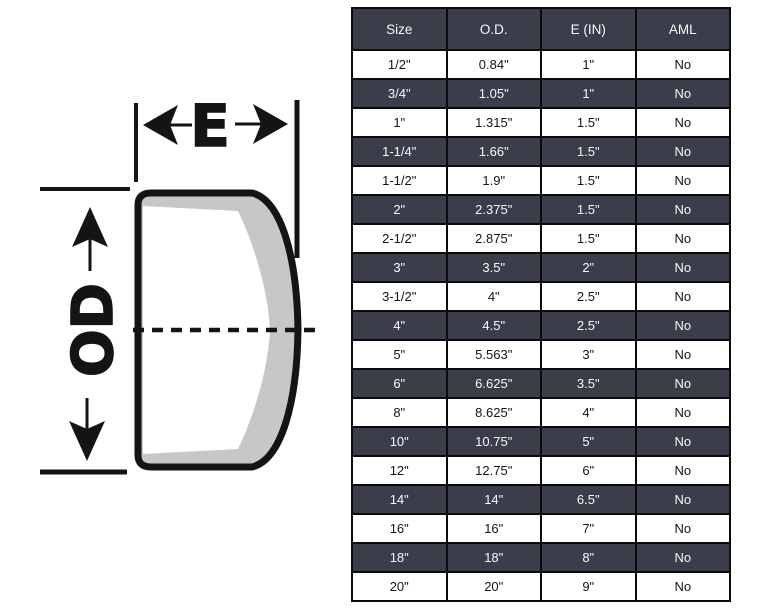 This screenshot has width=769, height=612. Describe the element at coordinates (493, 29) in the screenshot. I see `column-header-od: O.D.` at that location.